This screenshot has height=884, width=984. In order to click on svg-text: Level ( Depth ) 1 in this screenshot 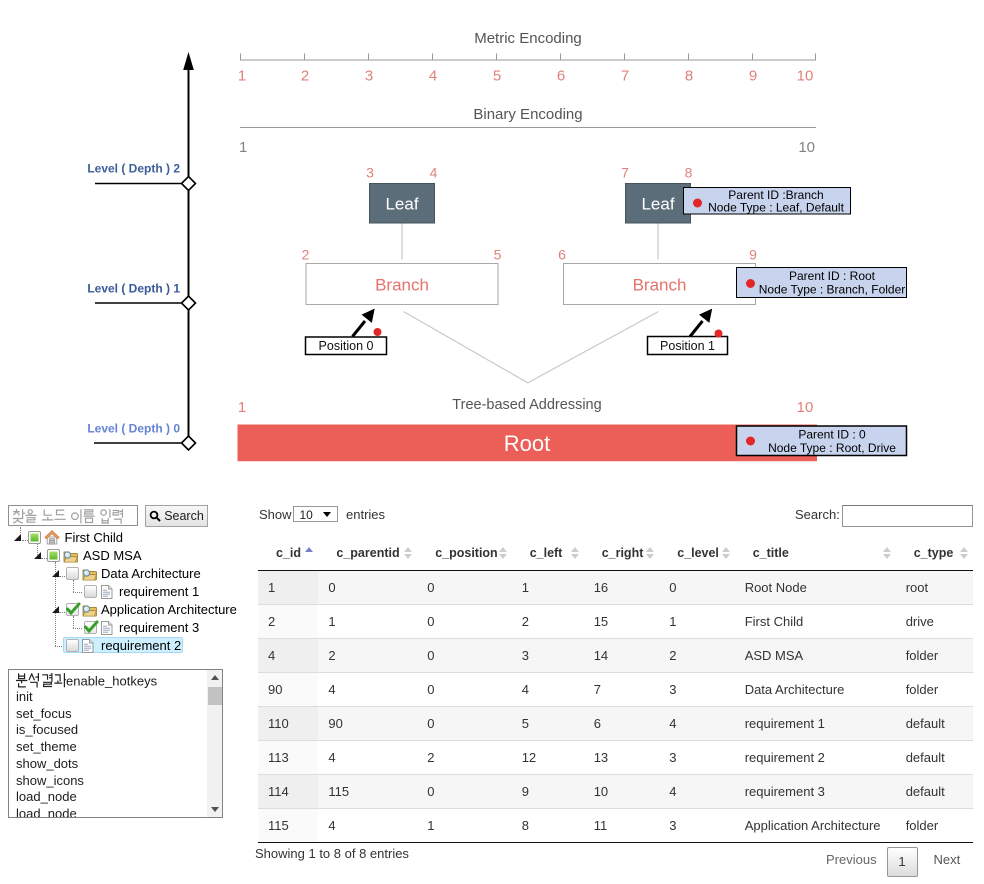, I will do `click(133, 289)`.